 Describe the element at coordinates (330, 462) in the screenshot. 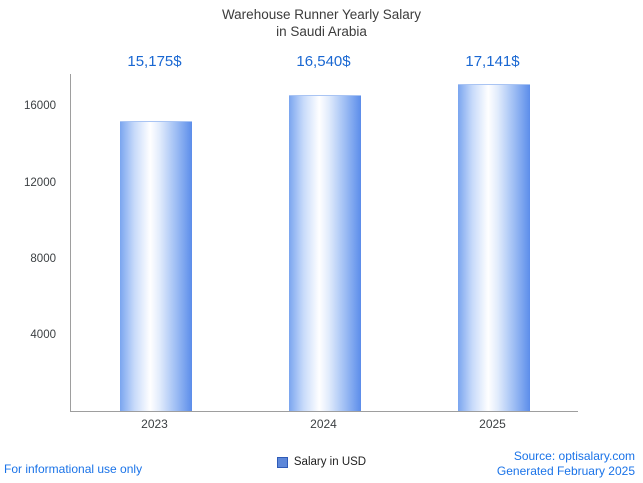

I see `legend-label: Salary in USD` at that location.